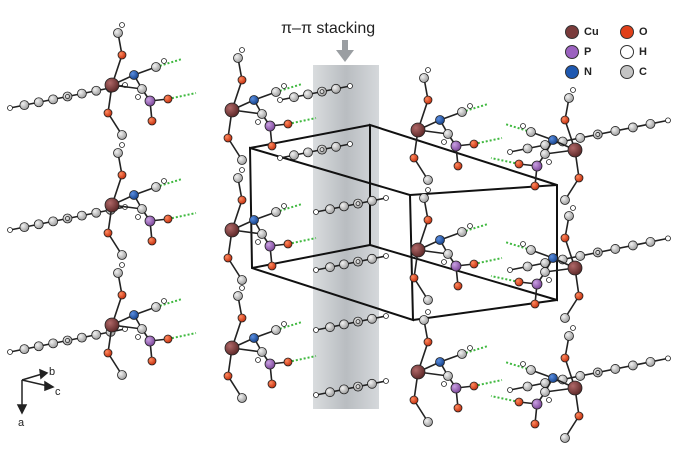 Image resolution: width=674 pixels, height=458 pixels. Describe the element at coordinates (627, 52) in the screenshot. I see `h-atom-icon` at that location.